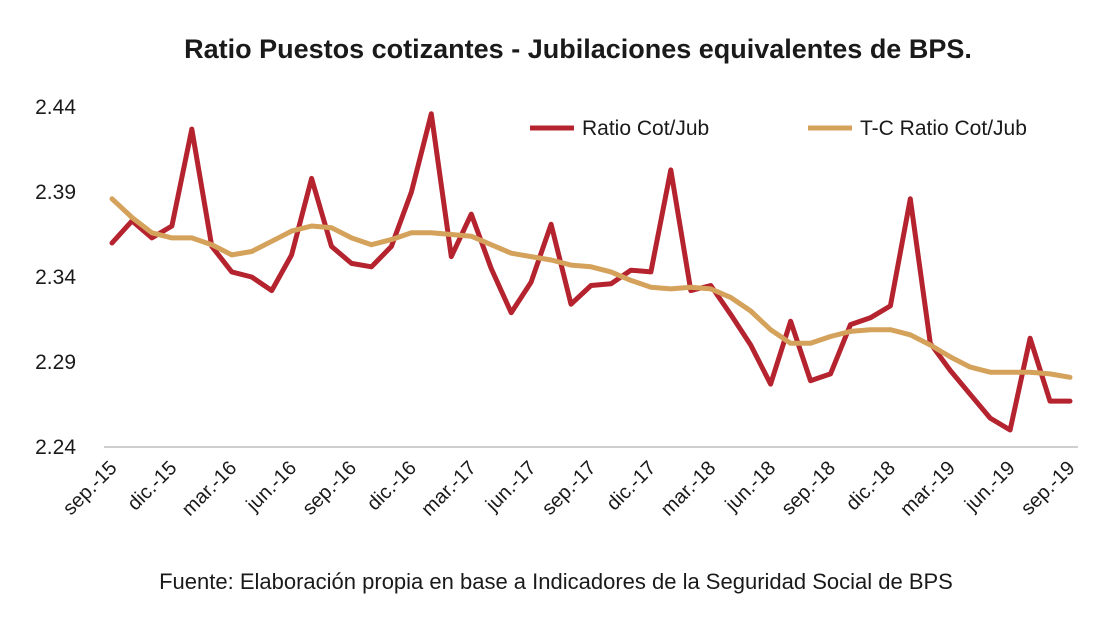 Image resolution: width=1113 pixels, height=636 pixels. Describe the element at coordinates (943, 128) in the screenshot. I see `legend-label-trend: T-C Ratio Cot/Jub` at that location.